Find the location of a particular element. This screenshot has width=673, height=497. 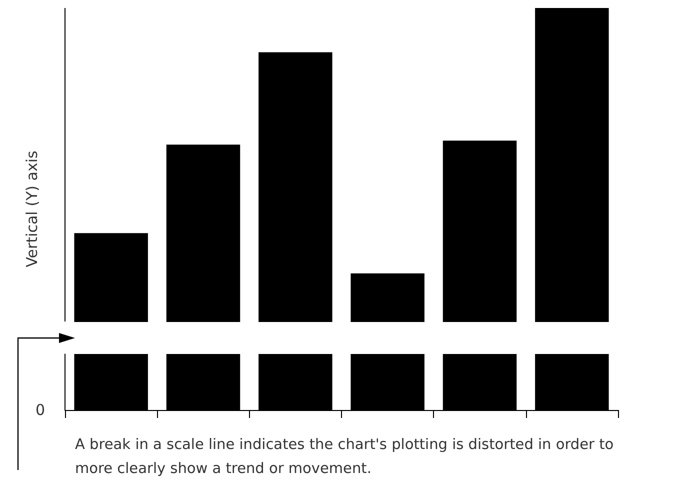

text: A break in a scale line indicates the chart's plotting is distorted in order to more clearly show a trend or movement. is located at coordinates (346, 457).